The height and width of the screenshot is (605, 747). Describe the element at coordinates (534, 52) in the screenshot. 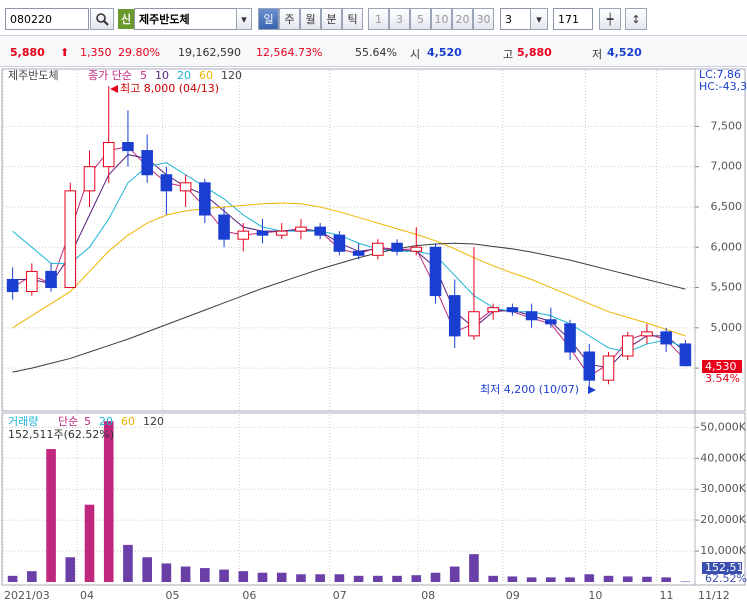

I see `high: 5,880` at that location.